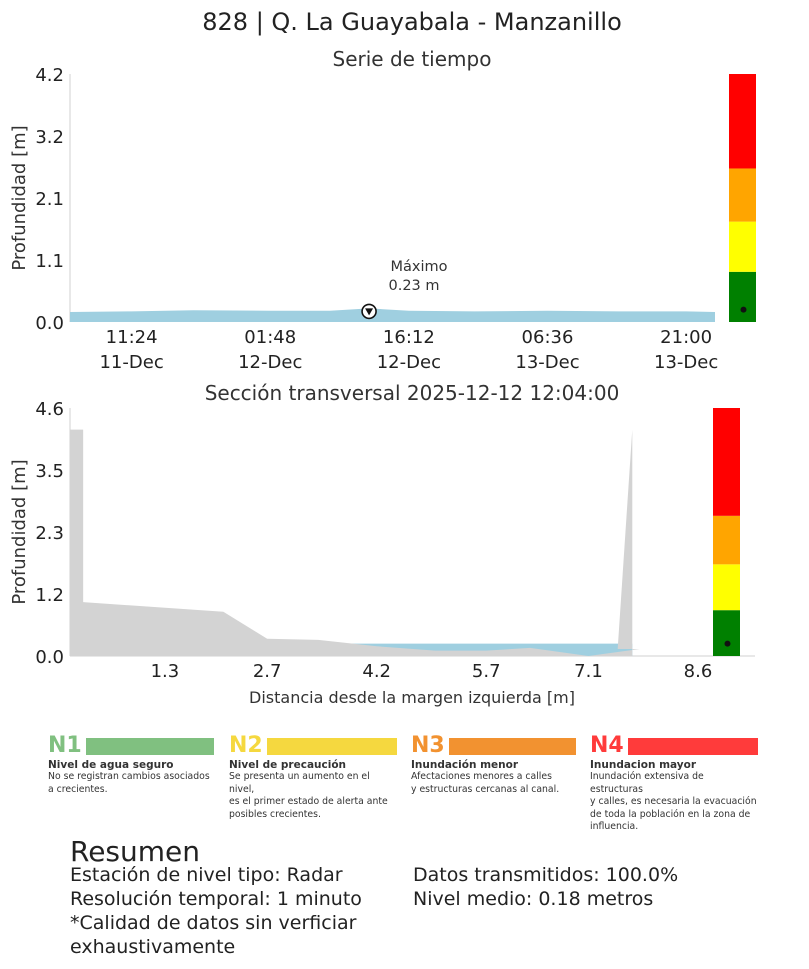 This screenshot has height=969, width=809. What do you see at coordinates (49, 75) in the screenshot?
I see `time-series-y-tick-label: 4.2` at bounding box center [49, 75].